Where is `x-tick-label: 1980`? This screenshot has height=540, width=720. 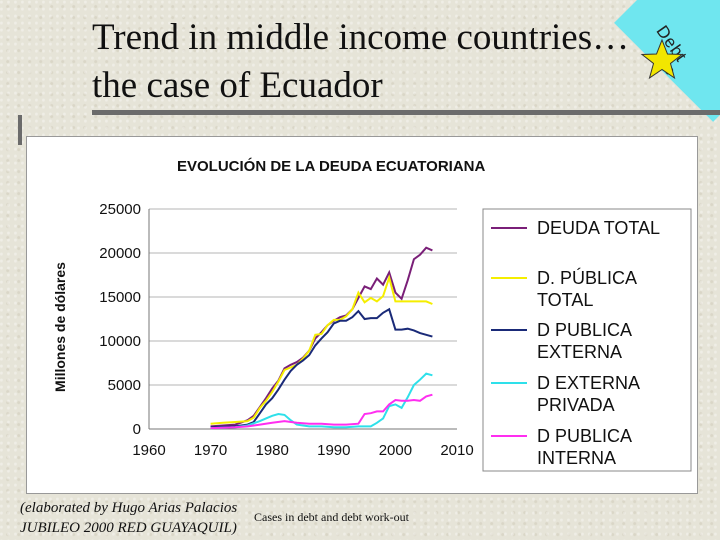
x-tick-label: 1980 is located at coordinates (272, 450).